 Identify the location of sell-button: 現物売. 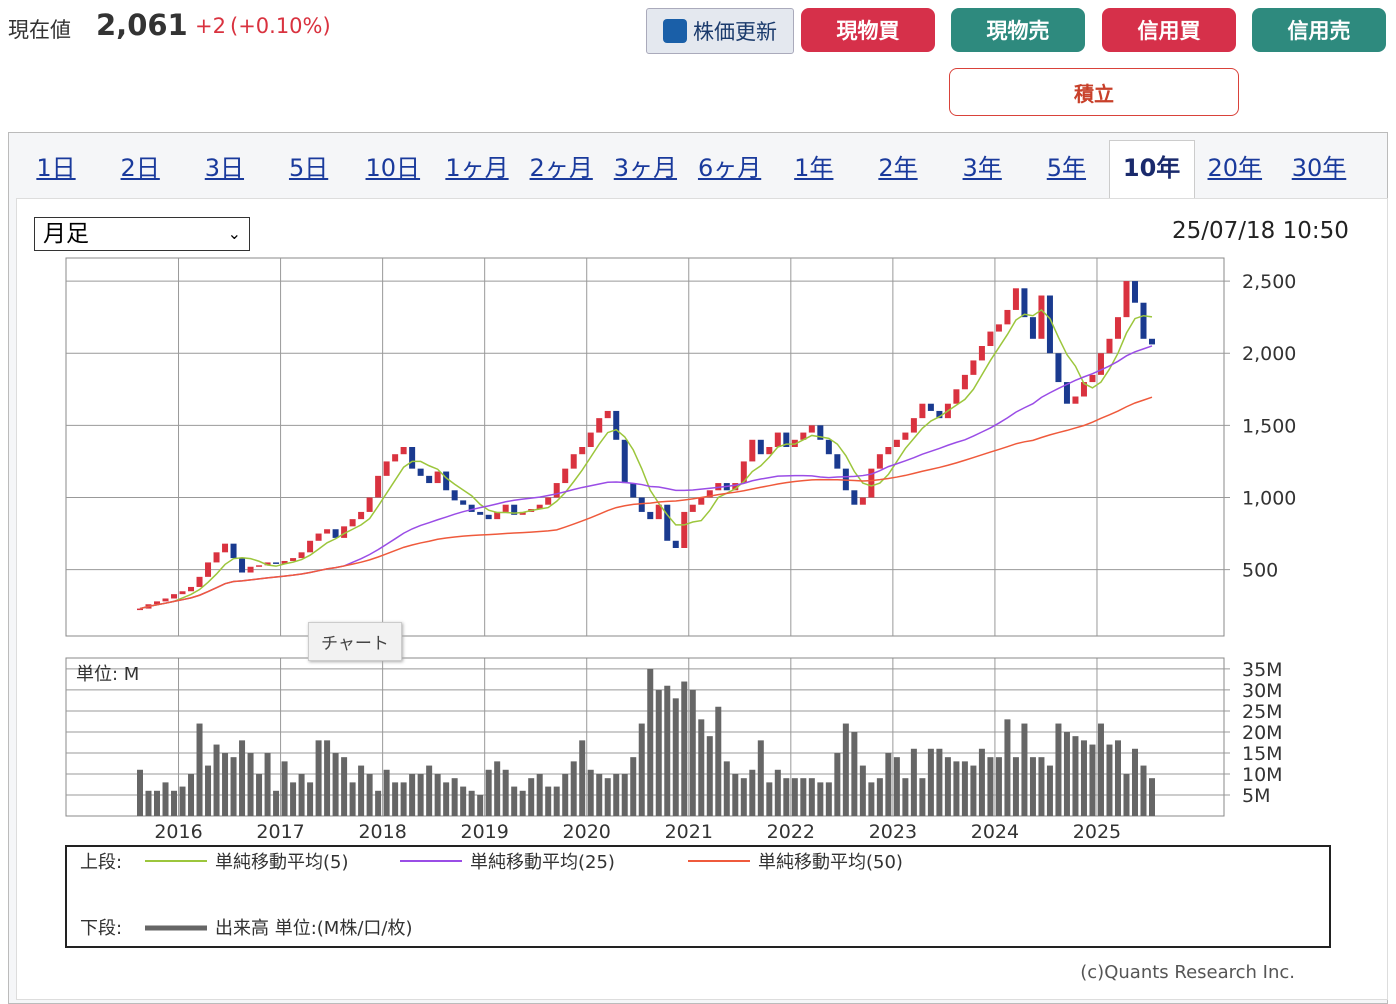
(1018, 30).